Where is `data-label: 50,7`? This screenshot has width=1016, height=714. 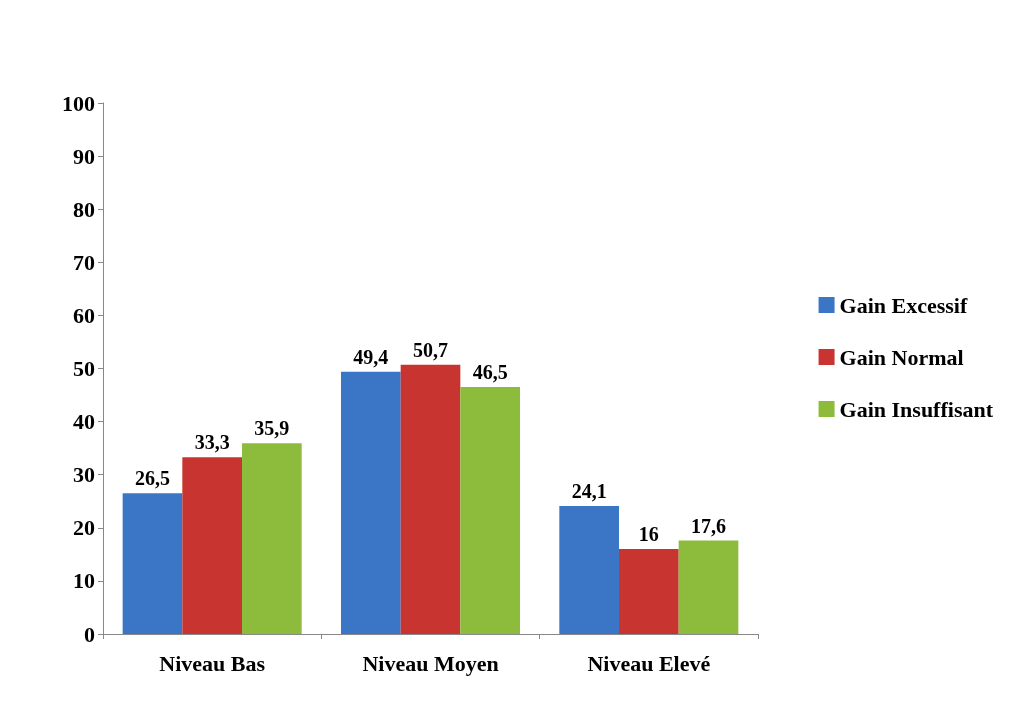
data-label: 50,7 is located at coordinates (430, 349).